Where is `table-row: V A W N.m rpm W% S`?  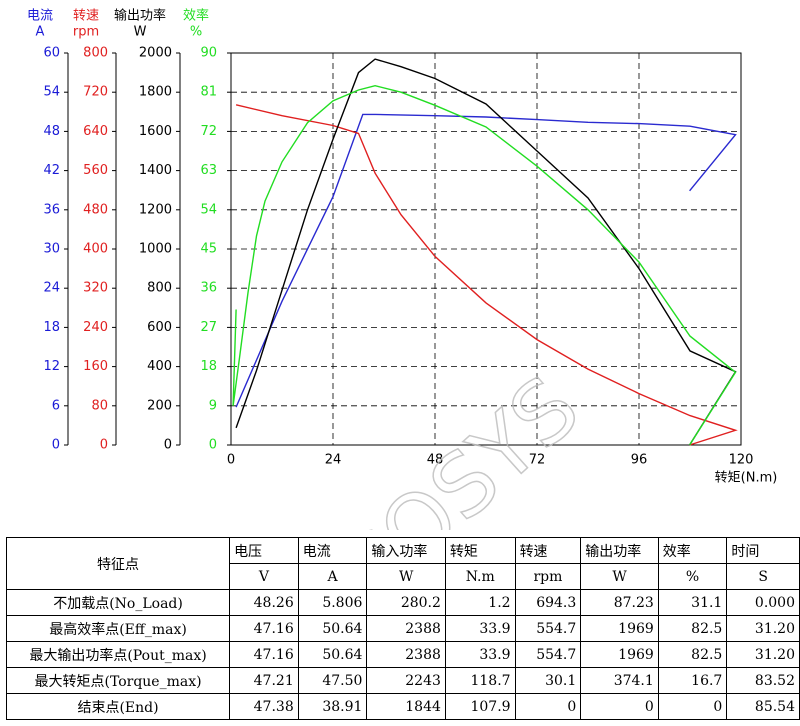
table-row: V A W N.m rpm W% S is located at coordinates (403, 576).